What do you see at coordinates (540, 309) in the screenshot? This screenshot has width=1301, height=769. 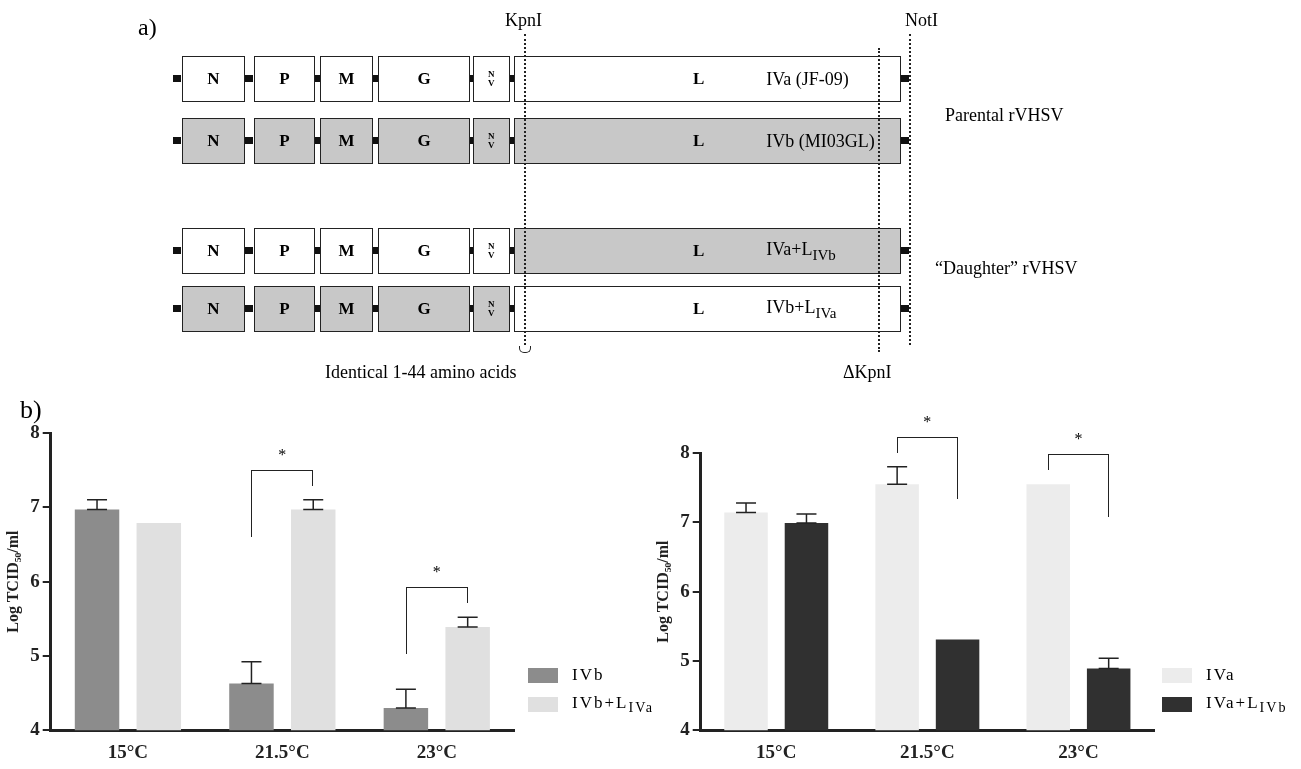 I see `genome-map: N P M G NV L IVb+L$_{IVa}$` at bounding box center [540, 309].